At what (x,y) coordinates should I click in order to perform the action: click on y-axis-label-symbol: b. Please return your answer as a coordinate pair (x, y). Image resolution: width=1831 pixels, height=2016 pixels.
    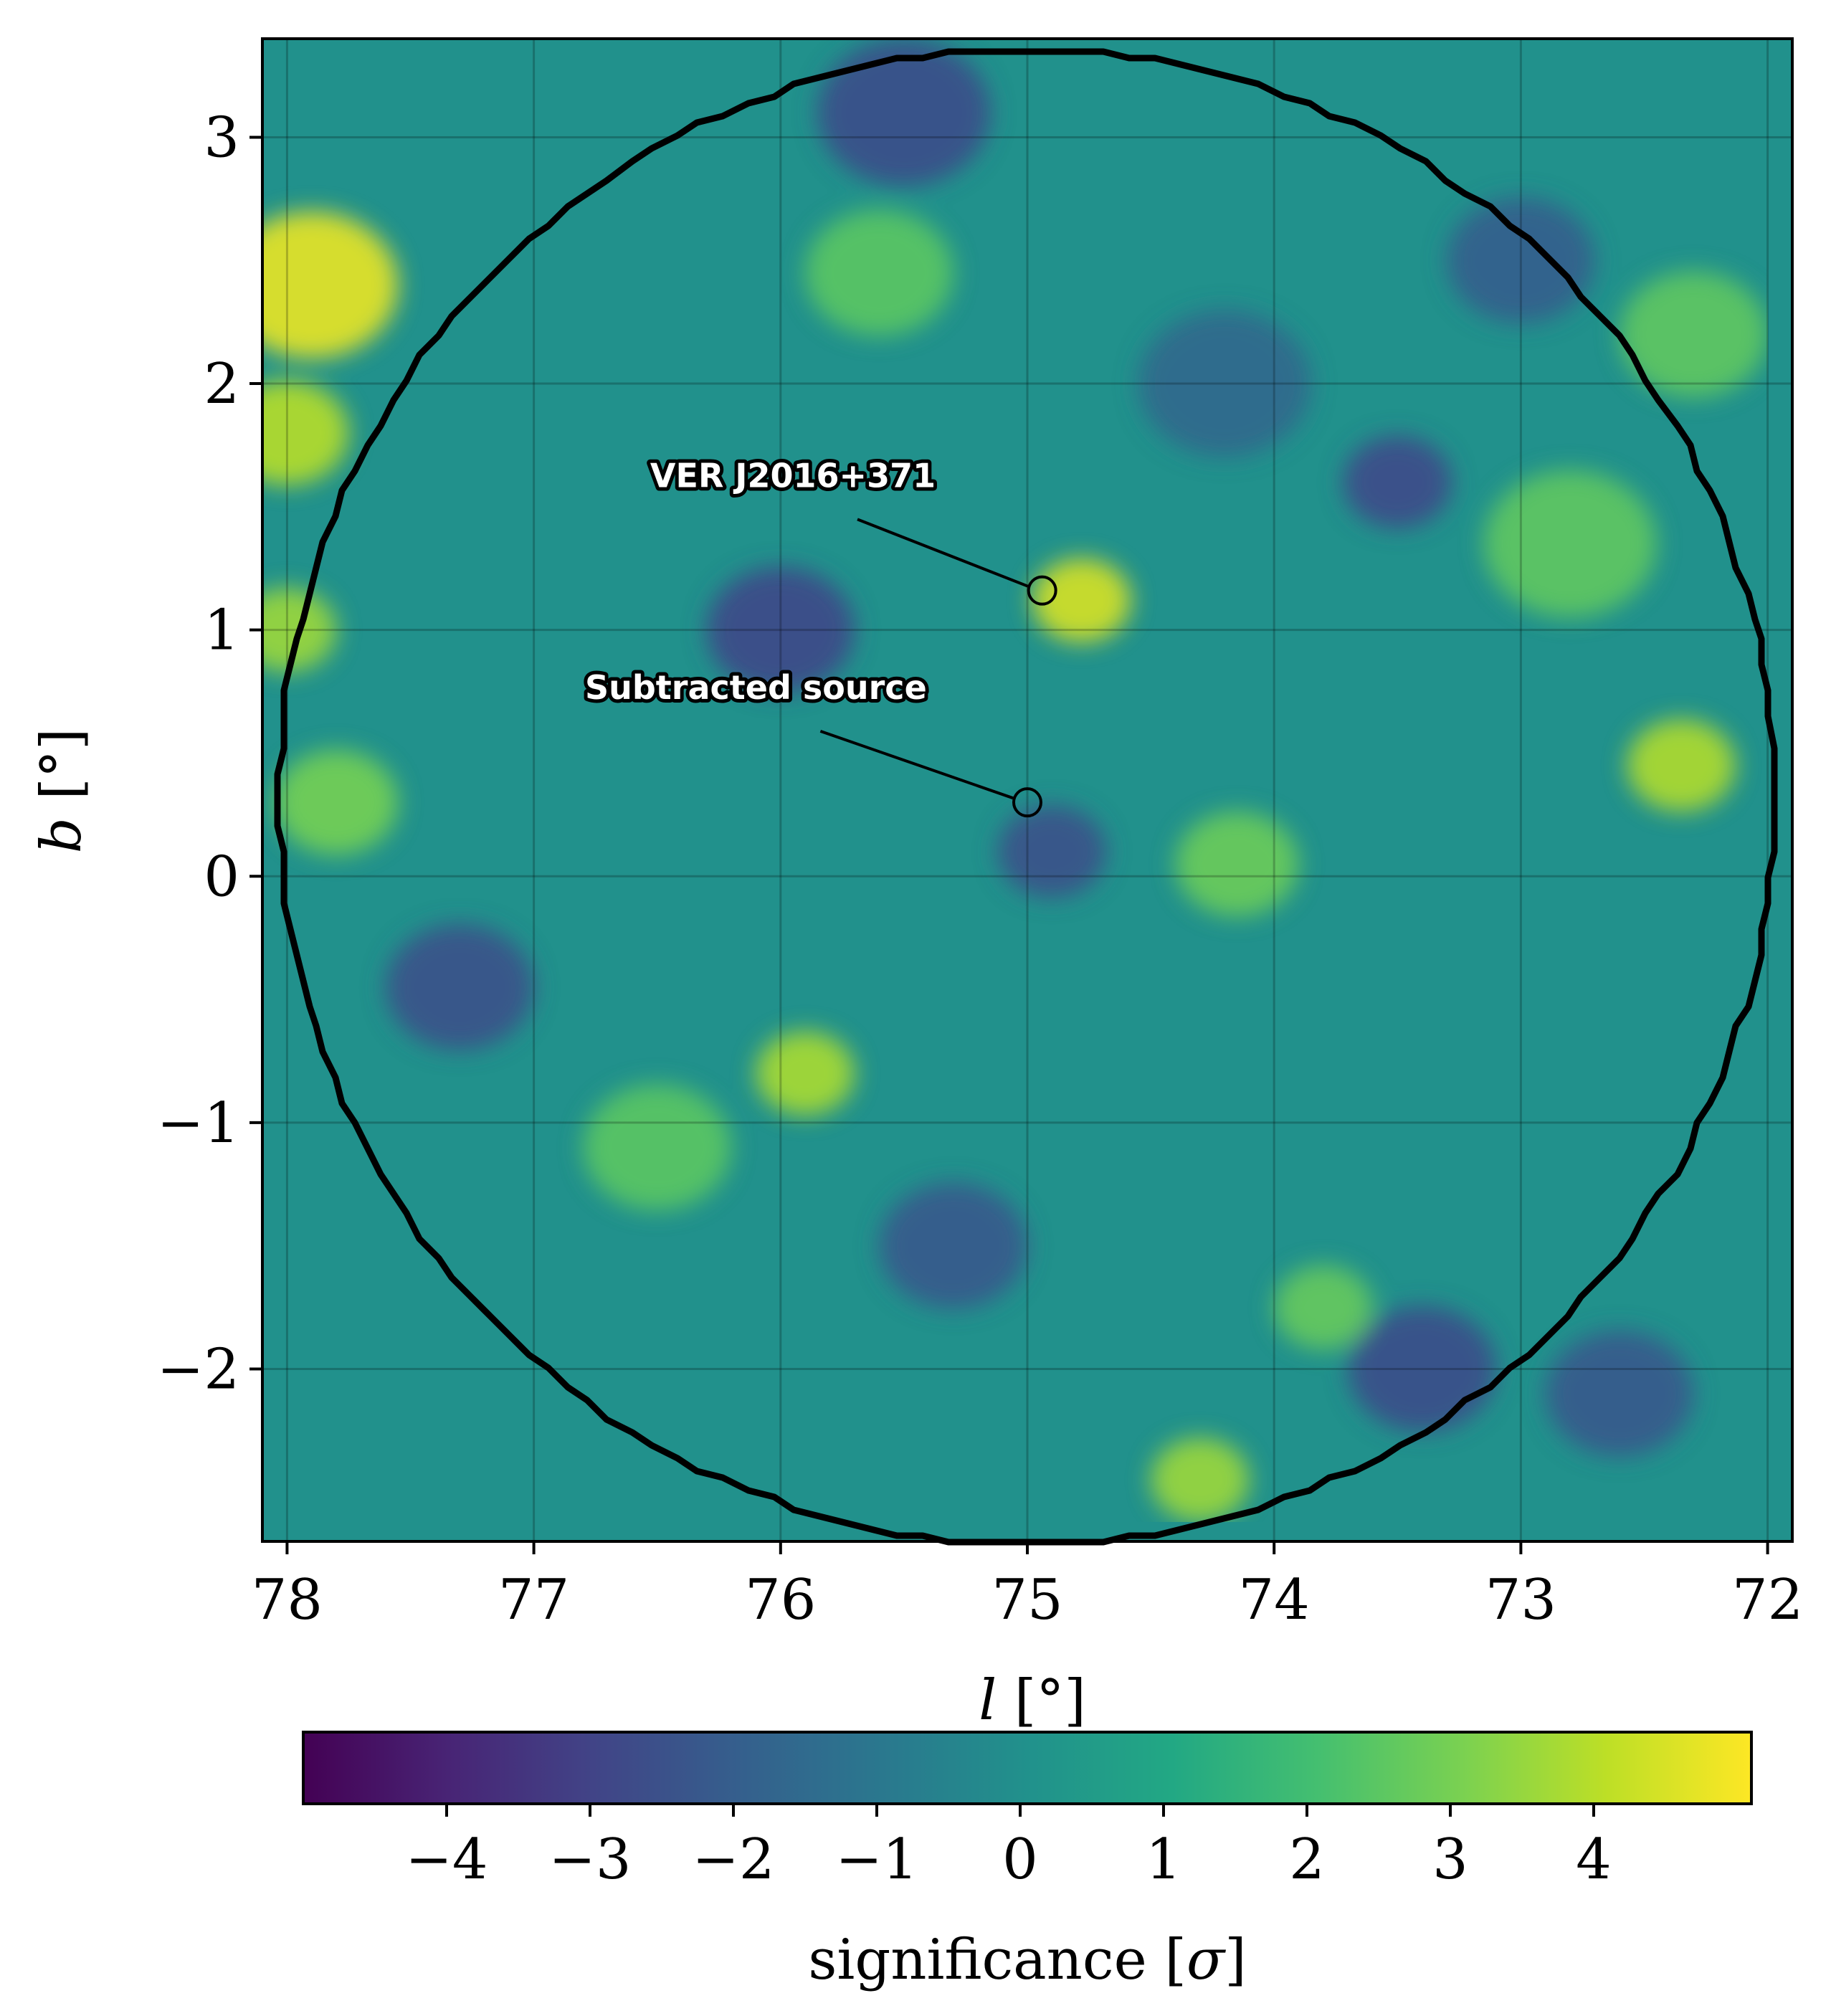
    Looking at the image, I should click on (61, 835).